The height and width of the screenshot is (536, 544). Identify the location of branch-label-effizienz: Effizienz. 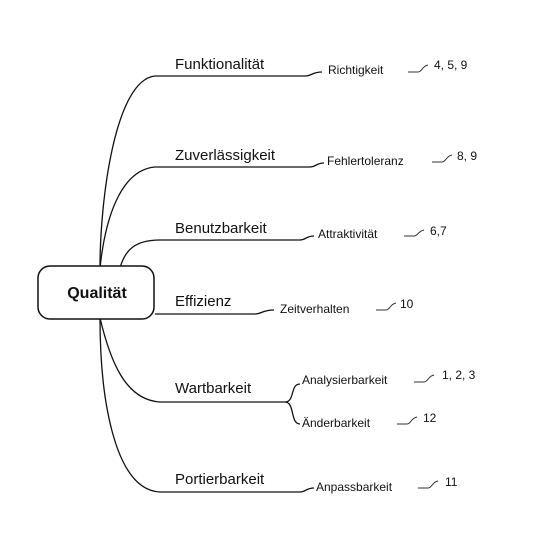
(203, 301).